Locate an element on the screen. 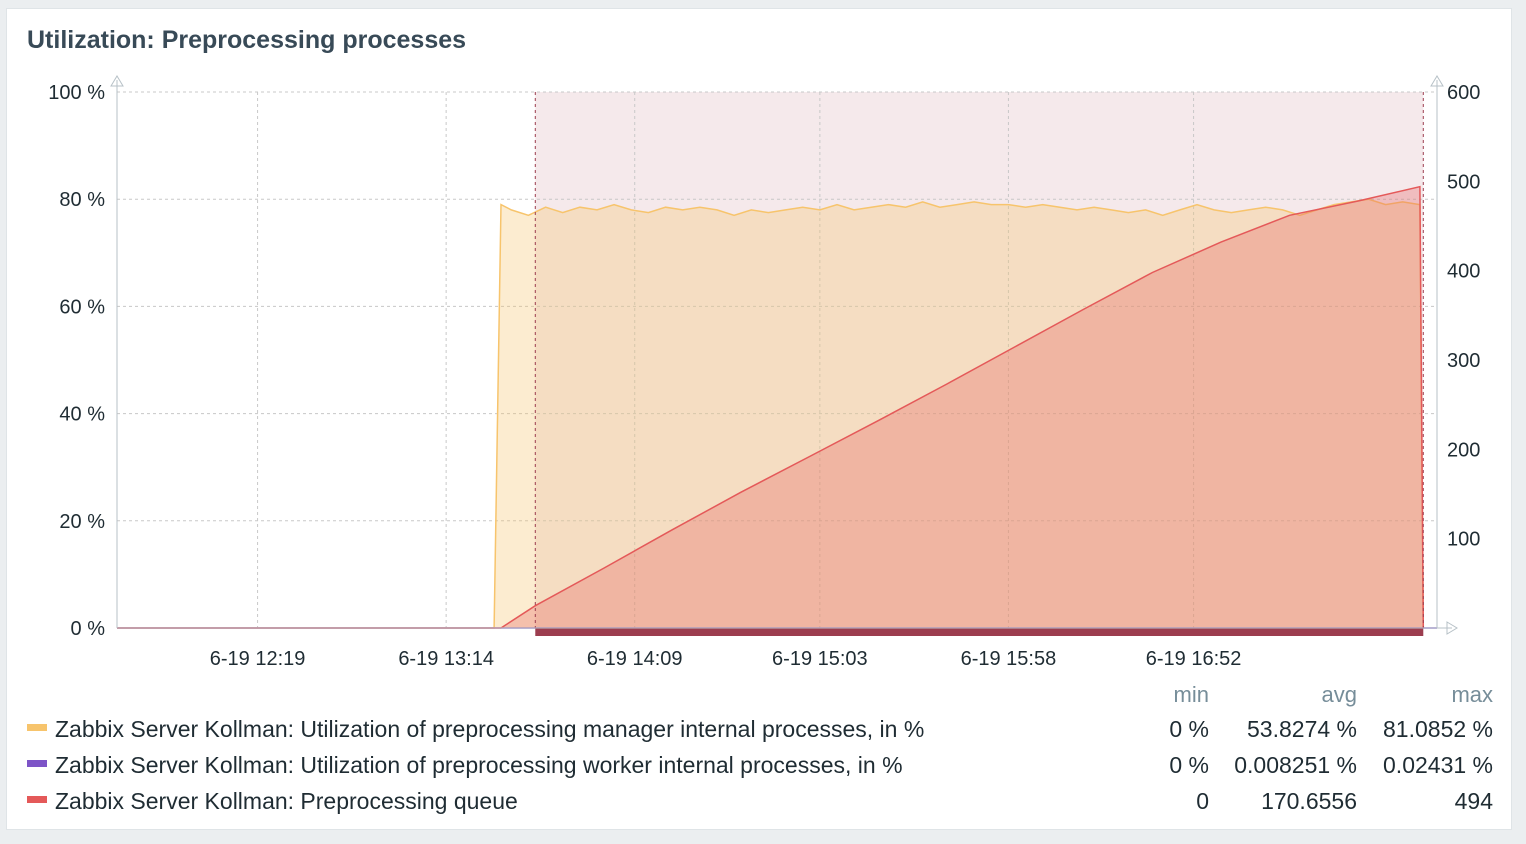 The width and height of the screenshot is (1526, 844). legend-header-max: max is located at coordinates (1472, 694).